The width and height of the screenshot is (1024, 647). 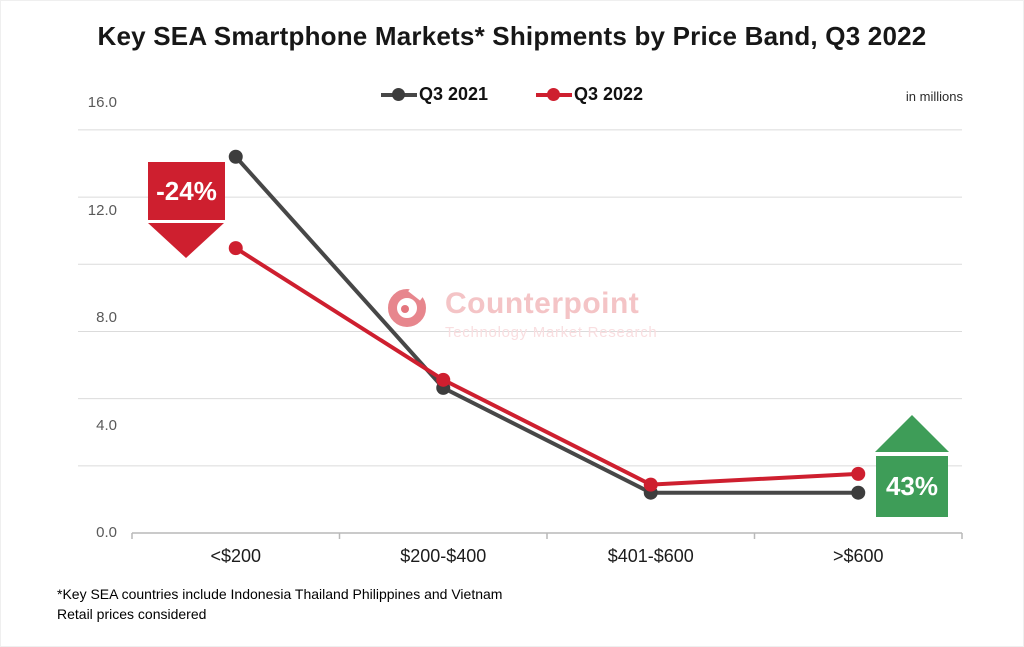 What do you see at coordinates (512, 94) in the screenshot?
I see `legend: Q3 2021 Q3 2022` at bounding box center [512, 94].